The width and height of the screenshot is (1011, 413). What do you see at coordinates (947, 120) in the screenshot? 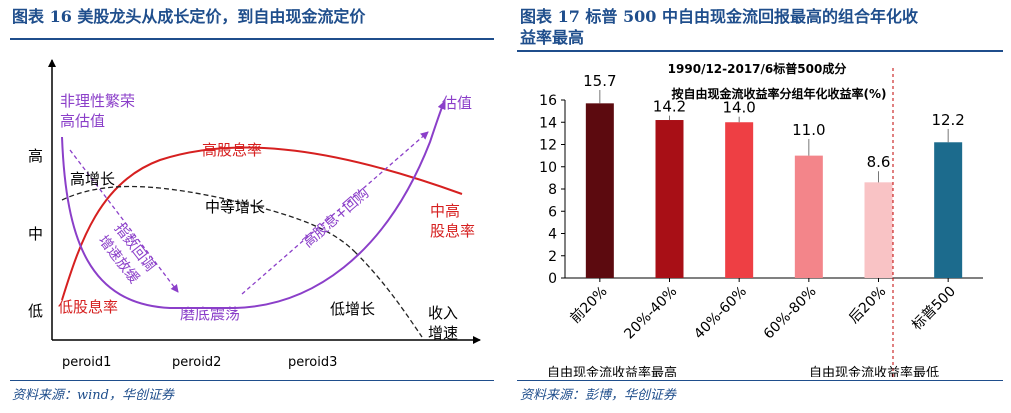
I see `bar-value-label: 12.2` at bounding box center [947, 120].